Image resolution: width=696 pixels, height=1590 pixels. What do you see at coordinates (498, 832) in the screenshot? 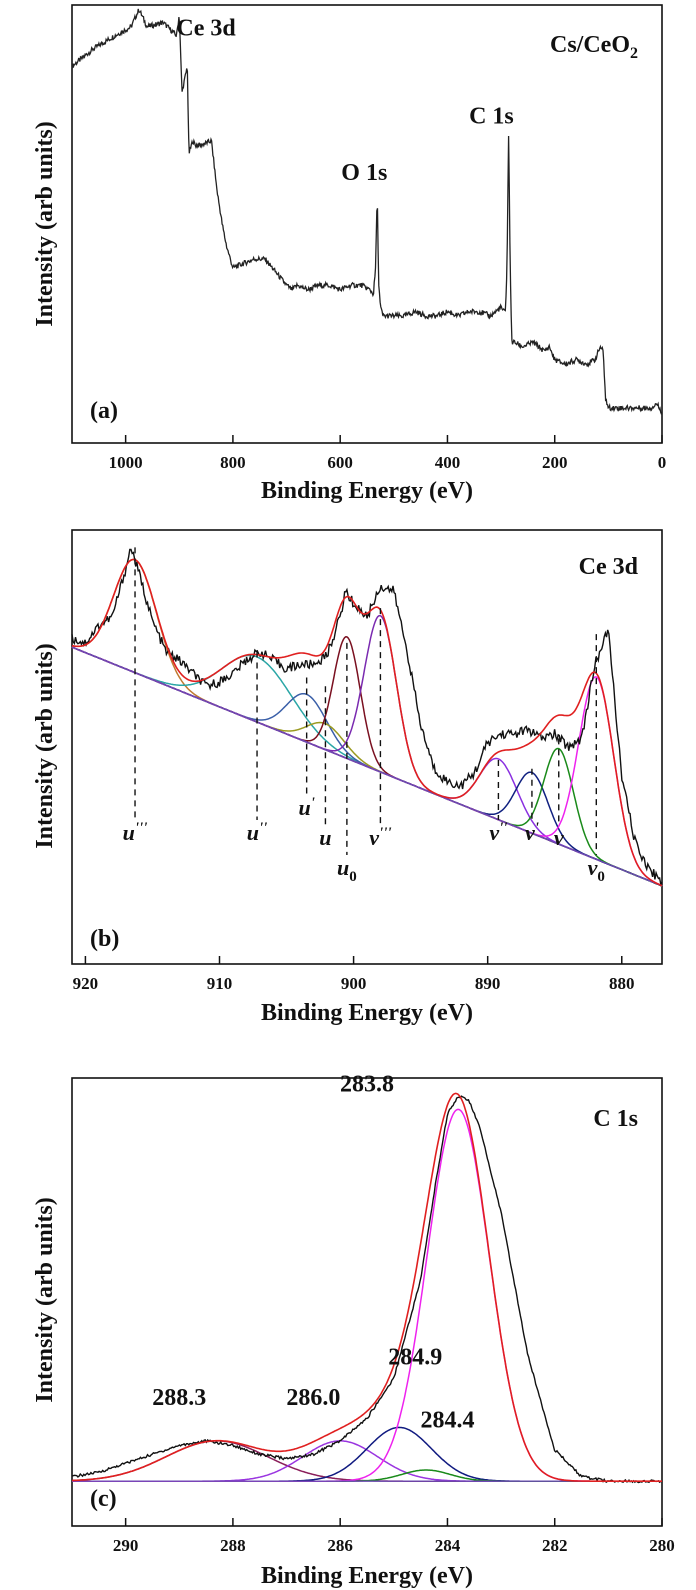
I see `peak-marker-label: v''` at bounding box center [498, 832].